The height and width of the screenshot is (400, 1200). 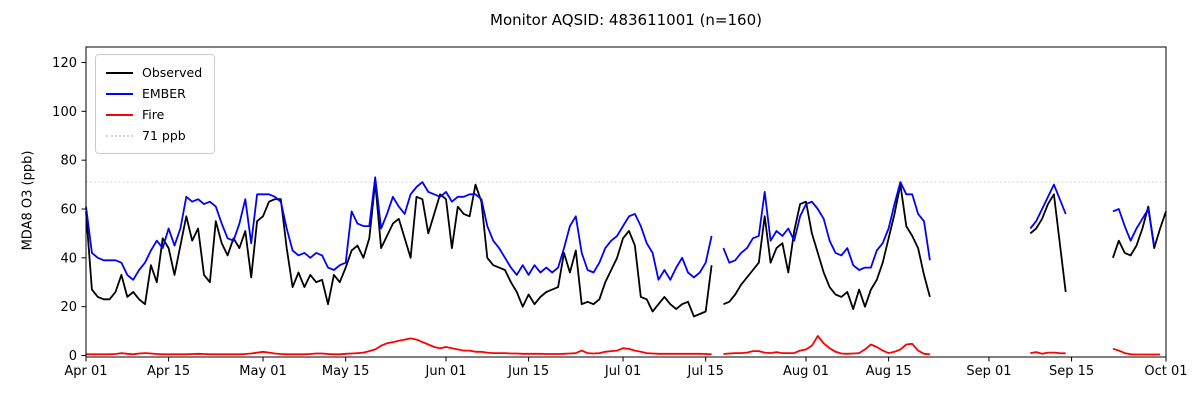 I want to click on page-title: Monitor AQSID: 483611001 (n=160), so click(x=626, y=20).